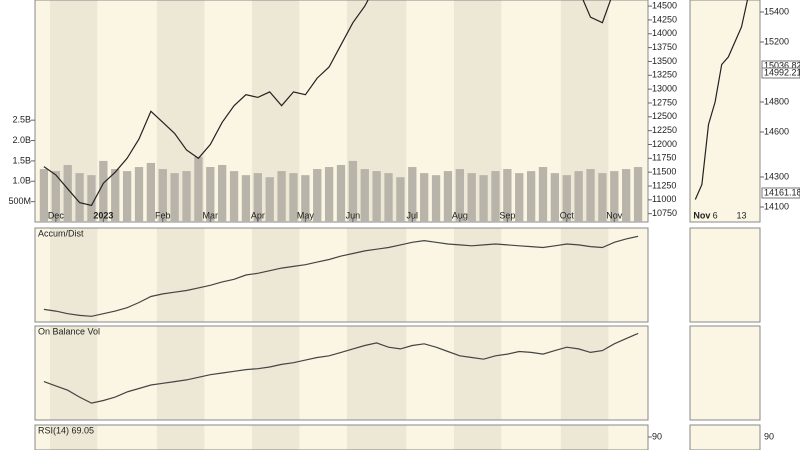 Image resolution: width=800 pixels, height=450 pixels. What do you see at coordinates (341, 437) in the screenshot?
I see `panel-bg` at bounding box center [341, 437].